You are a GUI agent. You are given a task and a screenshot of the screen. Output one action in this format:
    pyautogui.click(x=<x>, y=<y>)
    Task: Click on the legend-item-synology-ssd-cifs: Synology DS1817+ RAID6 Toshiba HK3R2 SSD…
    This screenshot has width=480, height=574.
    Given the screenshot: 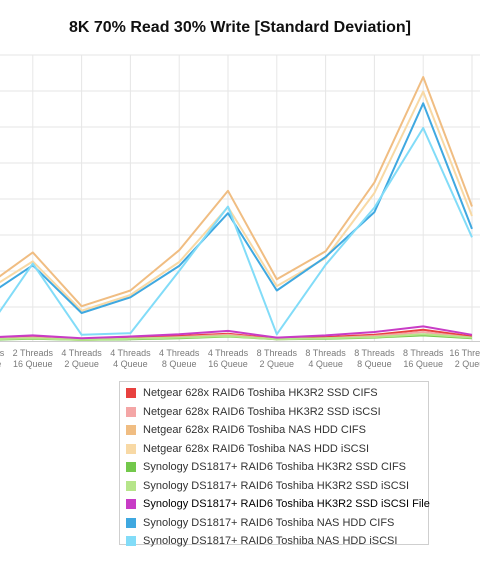 What is the action you would take?
    pyautogui.click(x=274, y=467)
    